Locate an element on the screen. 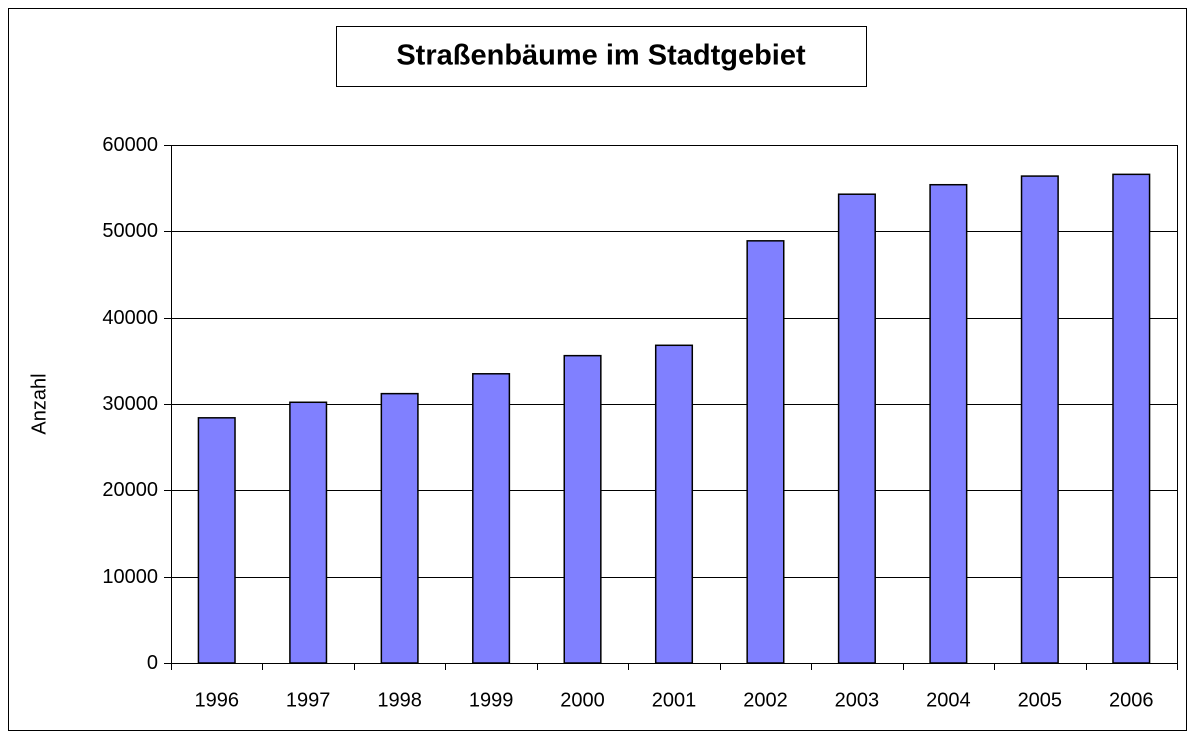 This screenshot has width=1195, height=744. chart-title: Straßenbäume im Stadtgebiet is located at coordinates (601, 56).